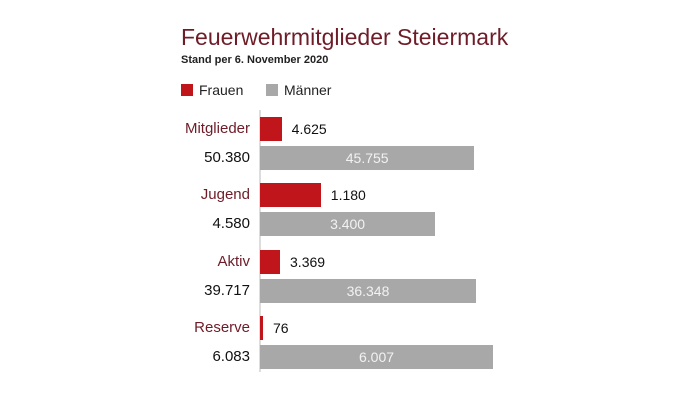  I want to click on category-label: Aktiv, so click(233, 261).